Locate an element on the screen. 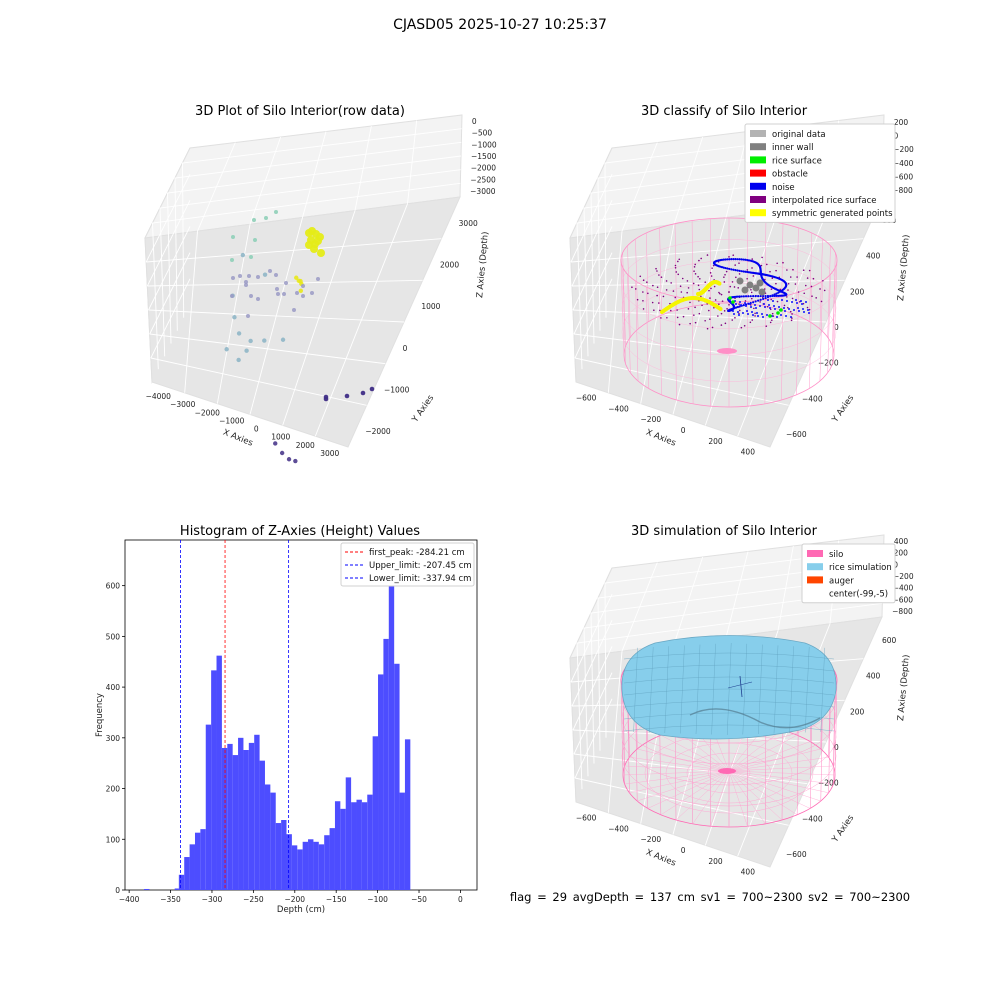 The height and width of the screenshot is (1000, 1000). histogram-title: Histogram of Z-Axies (Height) Values is located at coordinates (300, 531).